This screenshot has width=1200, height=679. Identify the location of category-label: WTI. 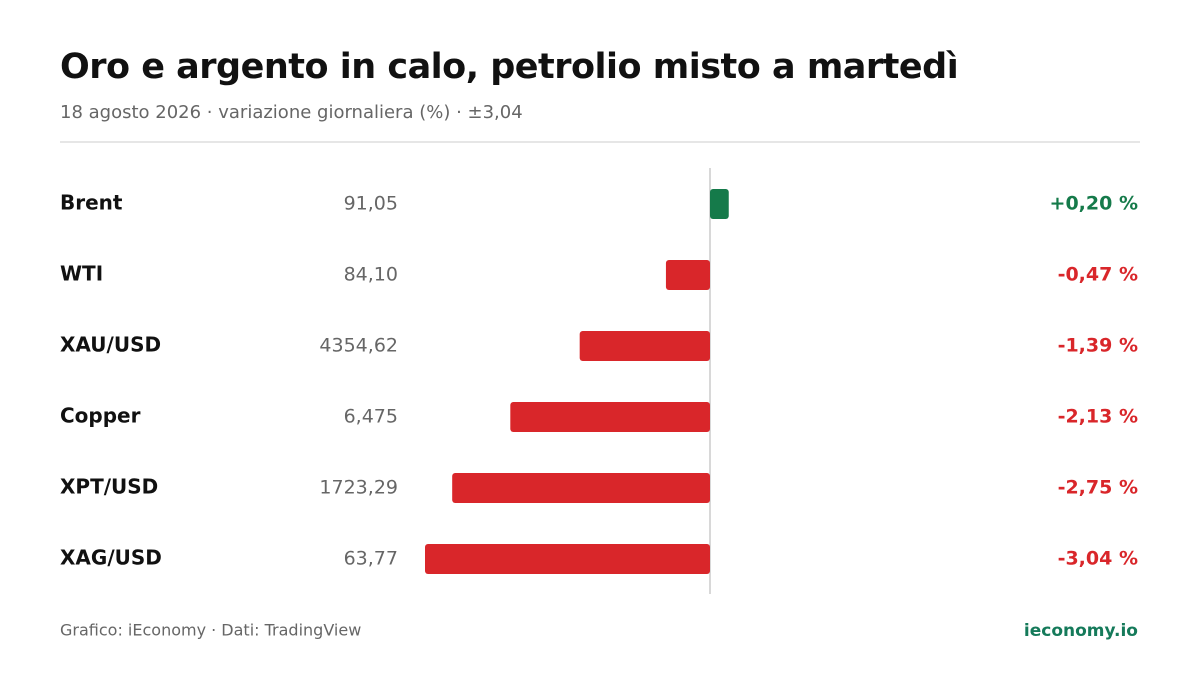
(81, 274).